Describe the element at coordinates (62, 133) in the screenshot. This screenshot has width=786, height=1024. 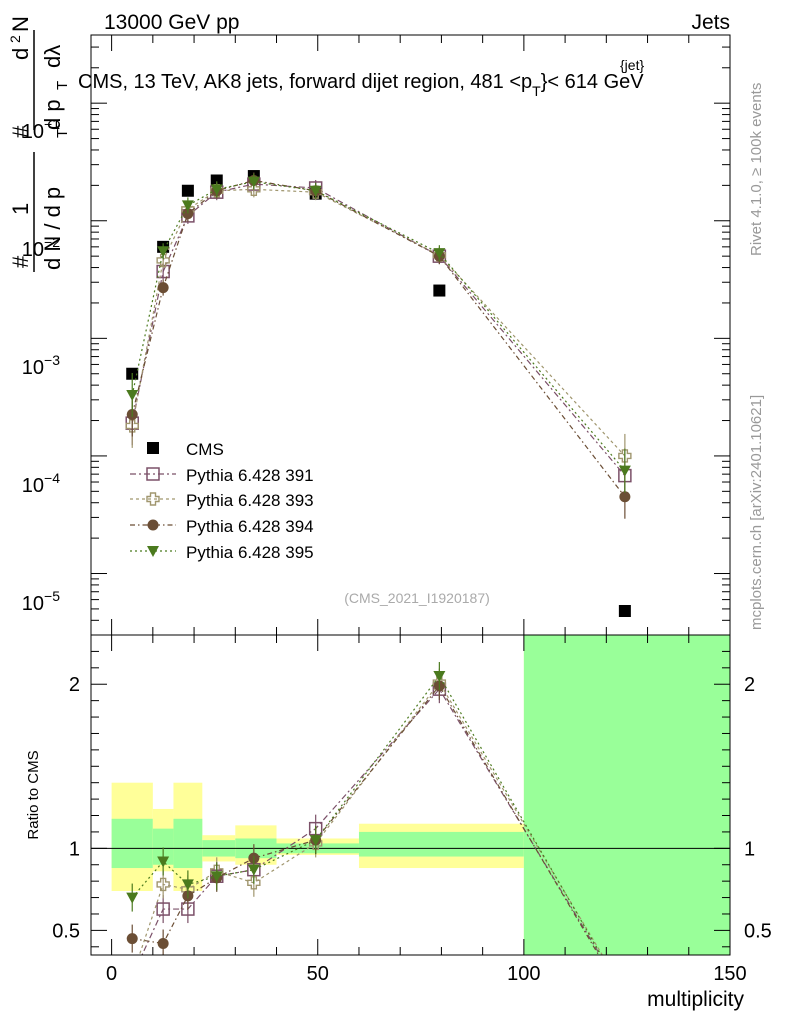
I see `ylabel-t1: T` at that location.